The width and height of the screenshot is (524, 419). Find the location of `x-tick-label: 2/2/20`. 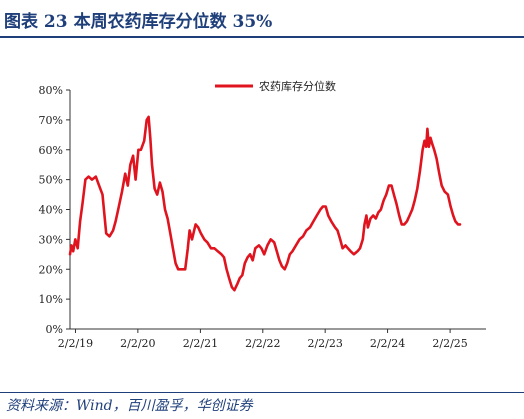

x-tick-label: 2/2/20 is located at coordinates (137, 343).